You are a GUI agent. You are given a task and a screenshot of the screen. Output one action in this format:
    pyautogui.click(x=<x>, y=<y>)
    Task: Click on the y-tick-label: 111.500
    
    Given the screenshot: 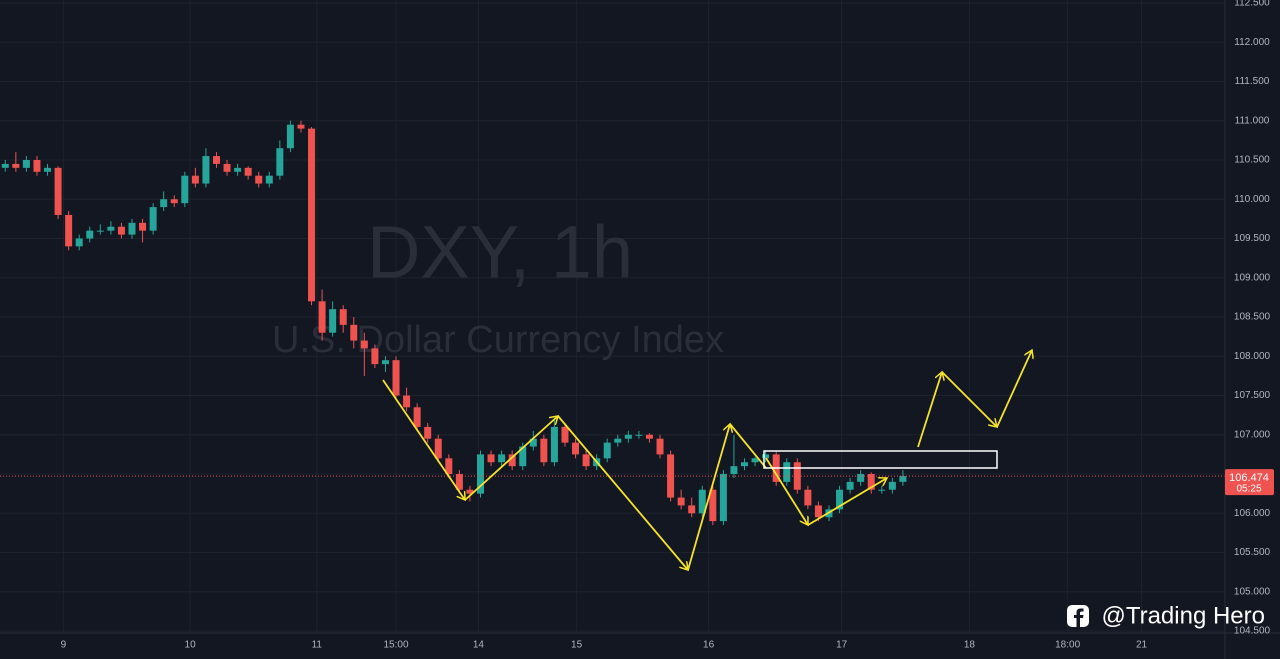 What is the action you would take?
    pyautogui.click(x=1252, y=81)
    